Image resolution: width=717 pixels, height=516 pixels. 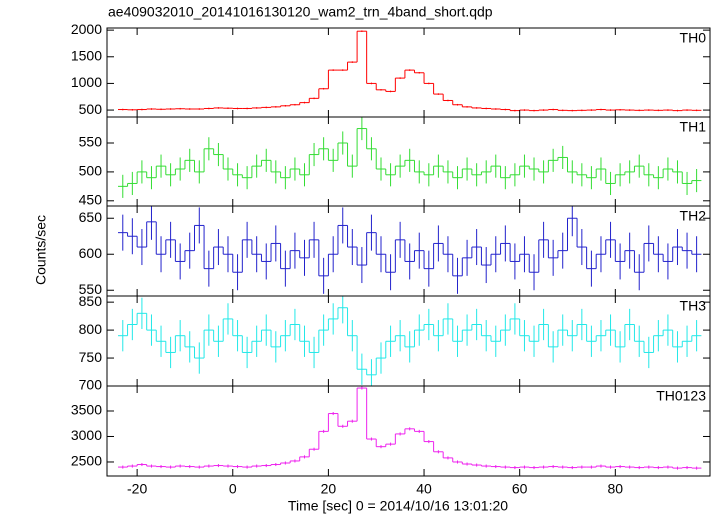 What do you see at coordinates (86, 82) in the screenshot?
I see `y-tick-label: 1000` at bounding box center [86, 82].